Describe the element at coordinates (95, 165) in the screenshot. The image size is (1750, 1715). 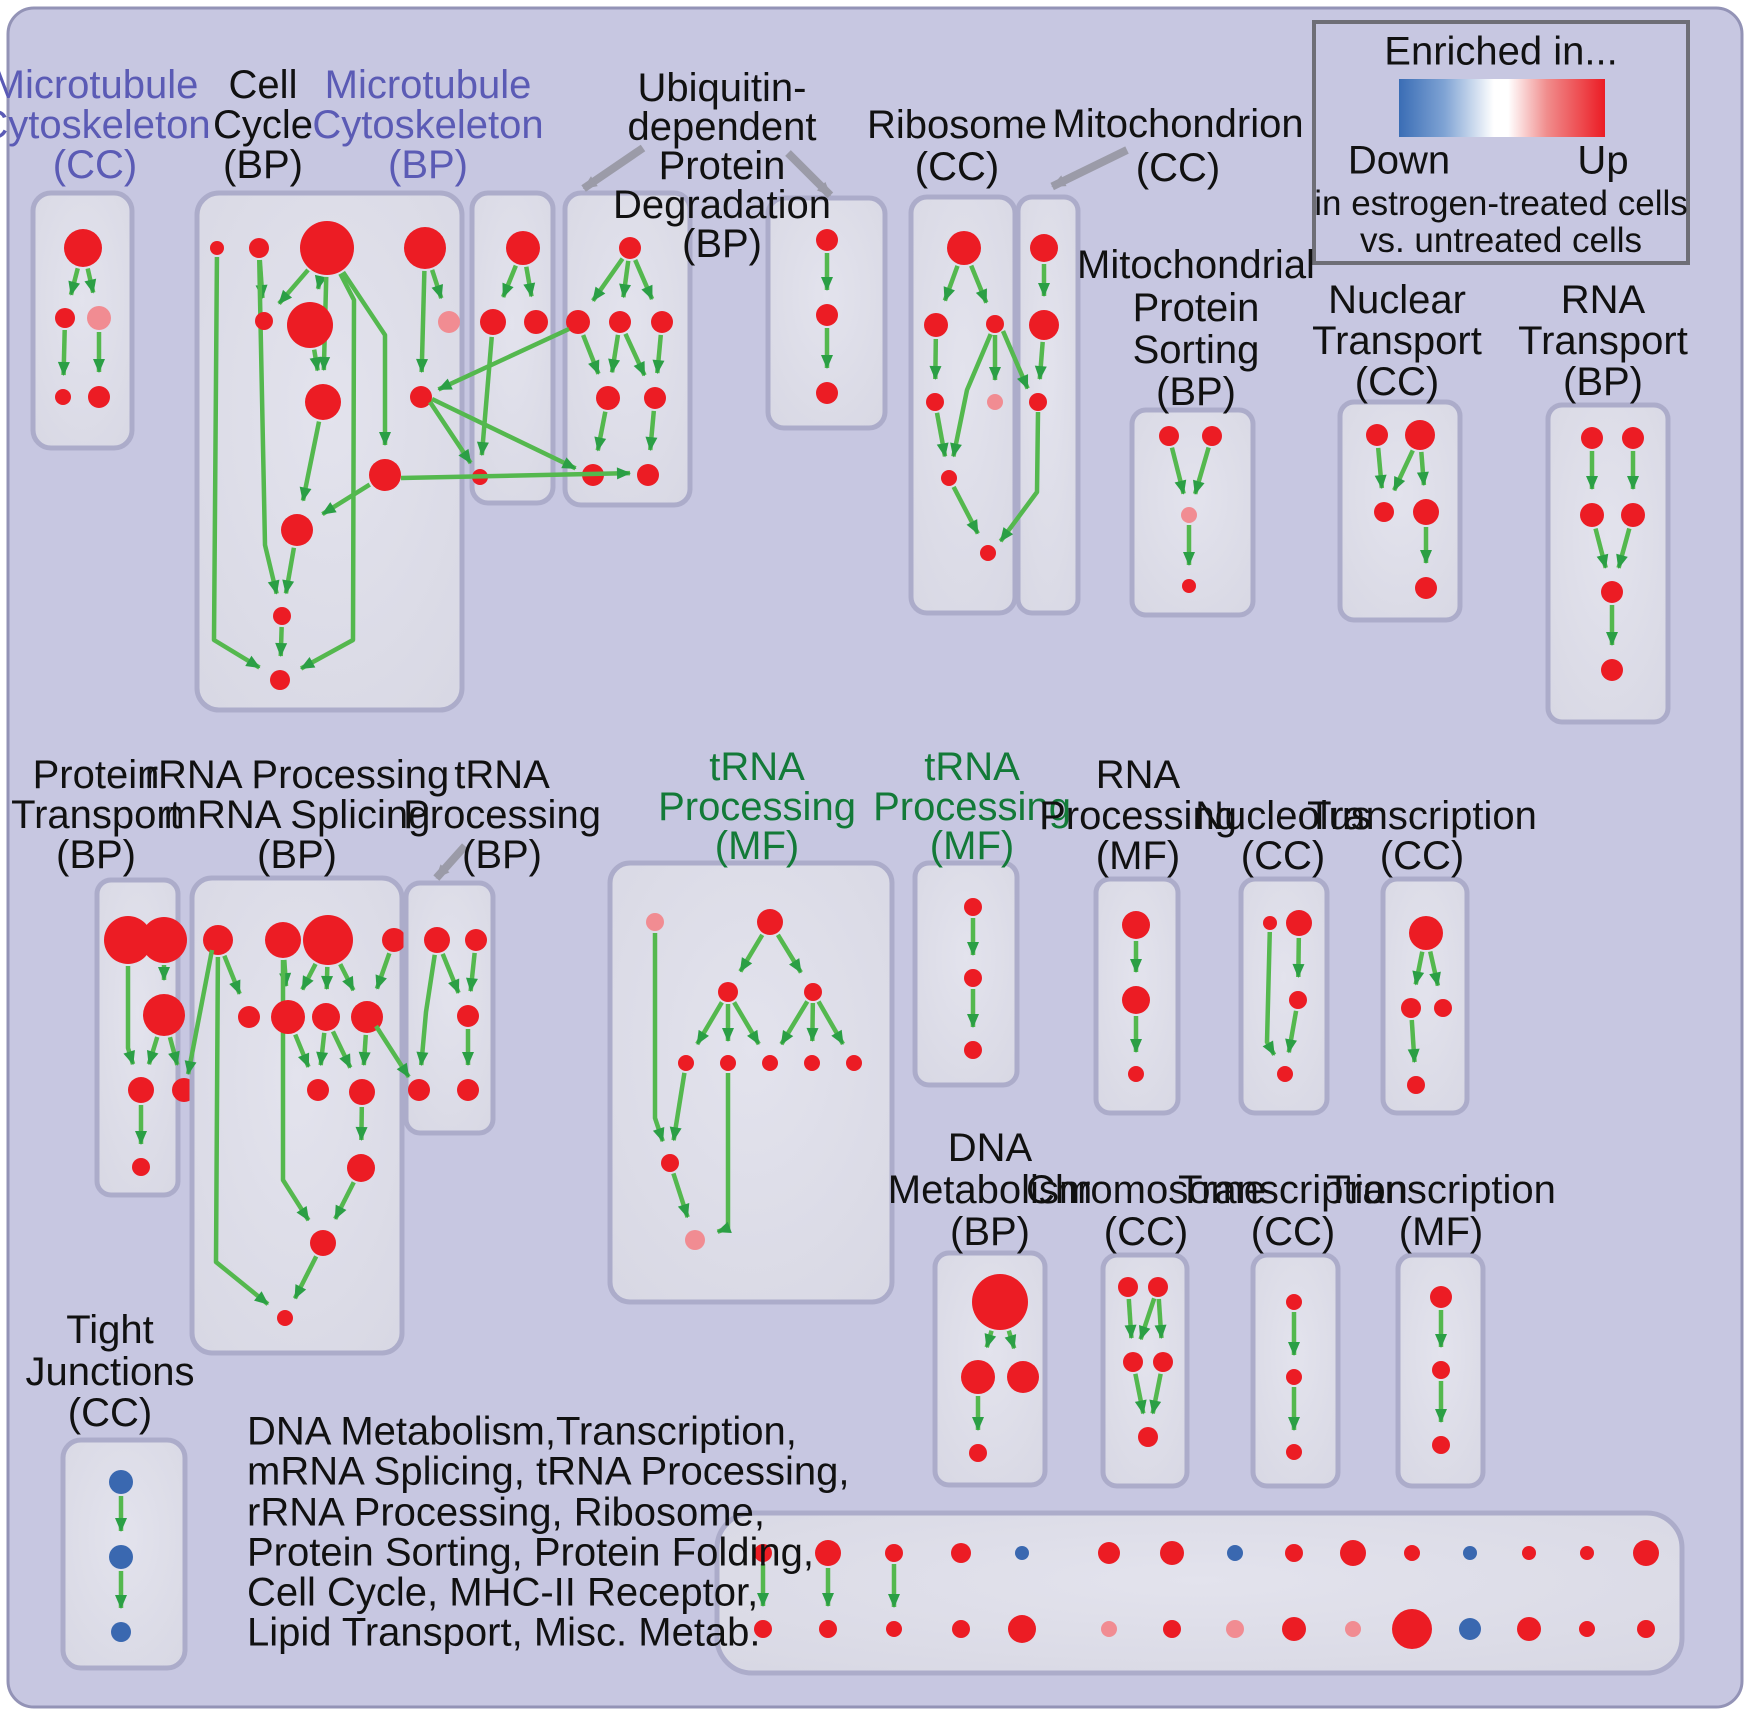
I see `cluster-label-microtubule-cytoskeleton-cc: (CC)` at that location.